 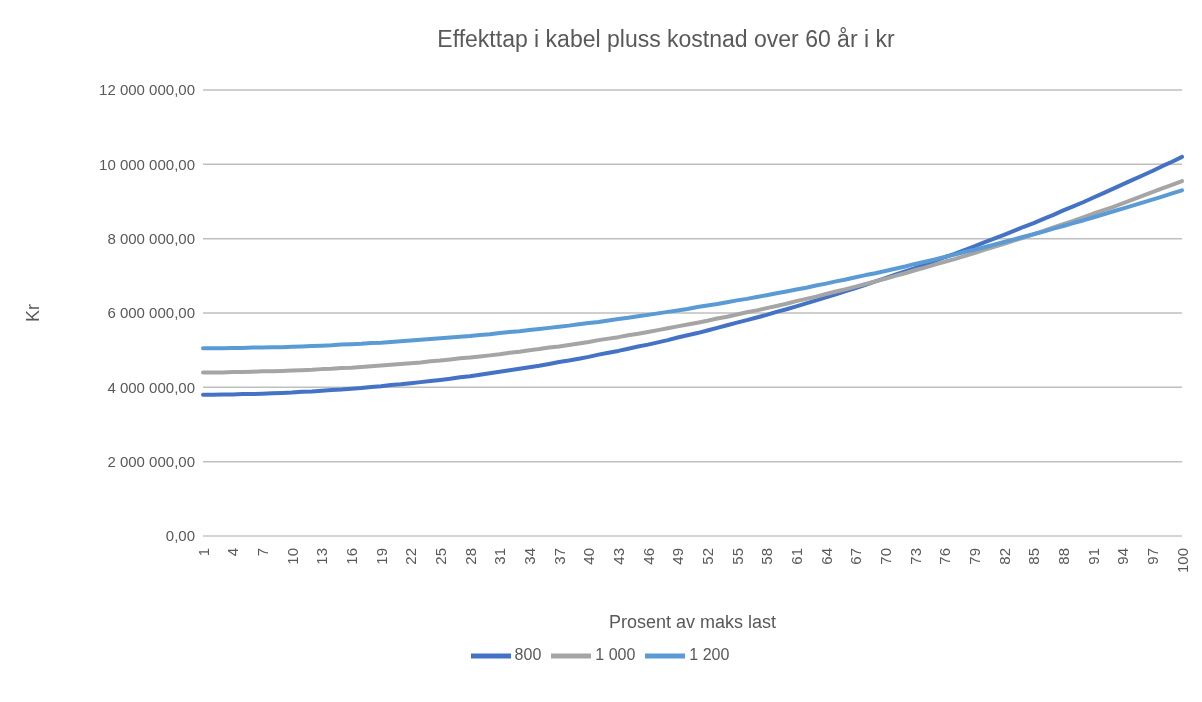 What do you see at coordinates (1034, 556) in the screenshot?
I see `x-tick-label: 85` at bounding box center [1034, 556].